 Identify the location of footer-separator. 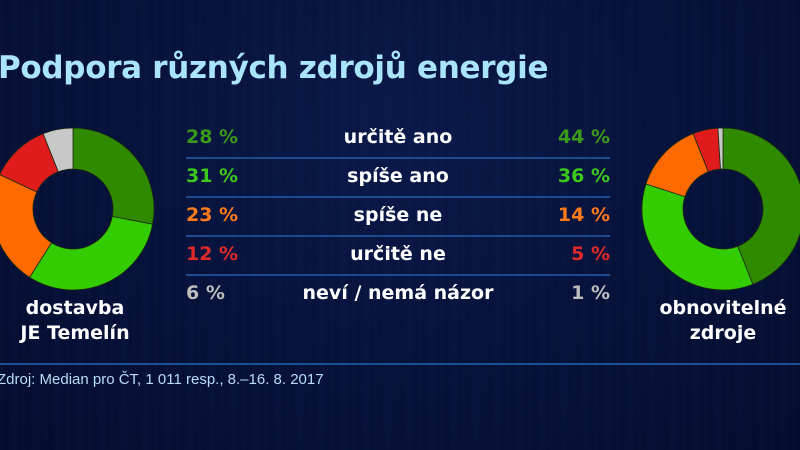
(400, 364).